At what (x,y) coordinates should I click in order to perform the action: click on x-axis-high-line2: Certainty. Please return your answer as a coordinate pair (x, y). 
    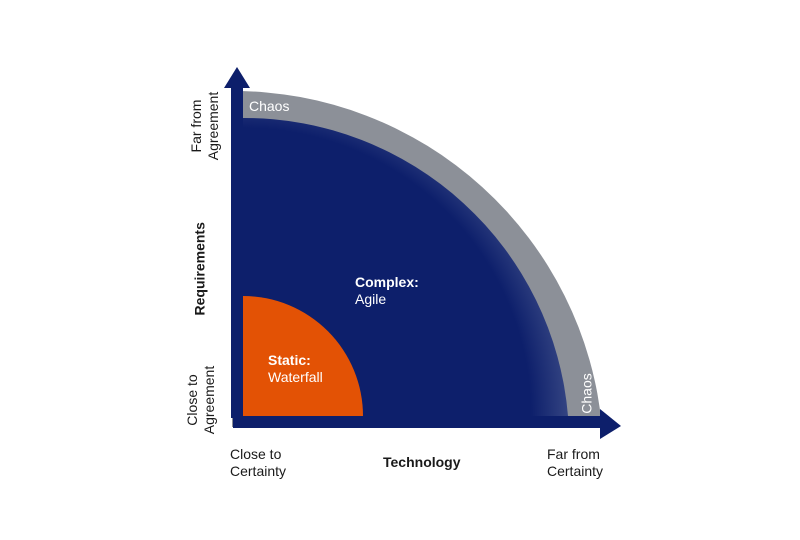
    Looking at the image, I should click on (575, 471).